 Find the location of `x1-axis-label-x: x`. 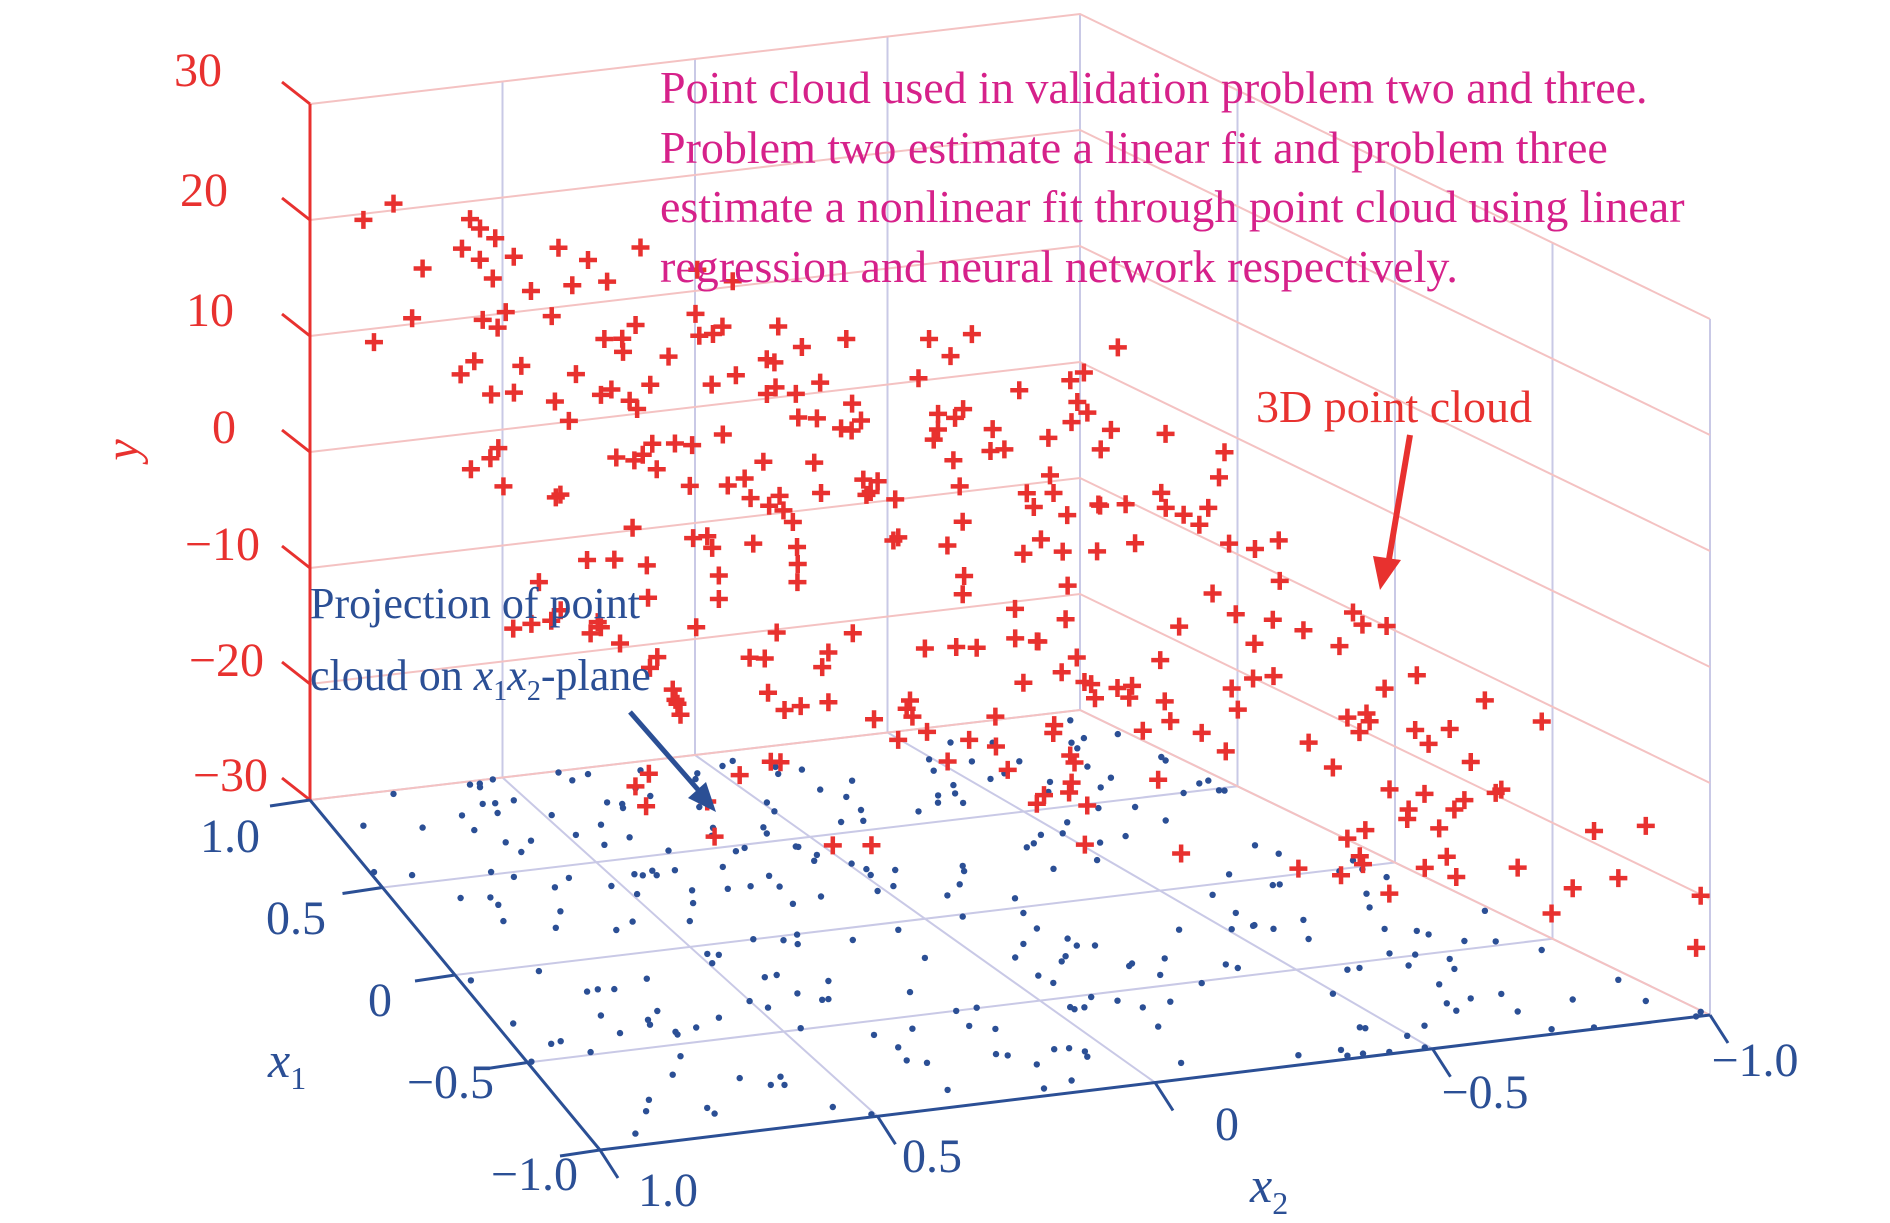

x1-axis-label-x: x is located at coordinates (278, 1060).